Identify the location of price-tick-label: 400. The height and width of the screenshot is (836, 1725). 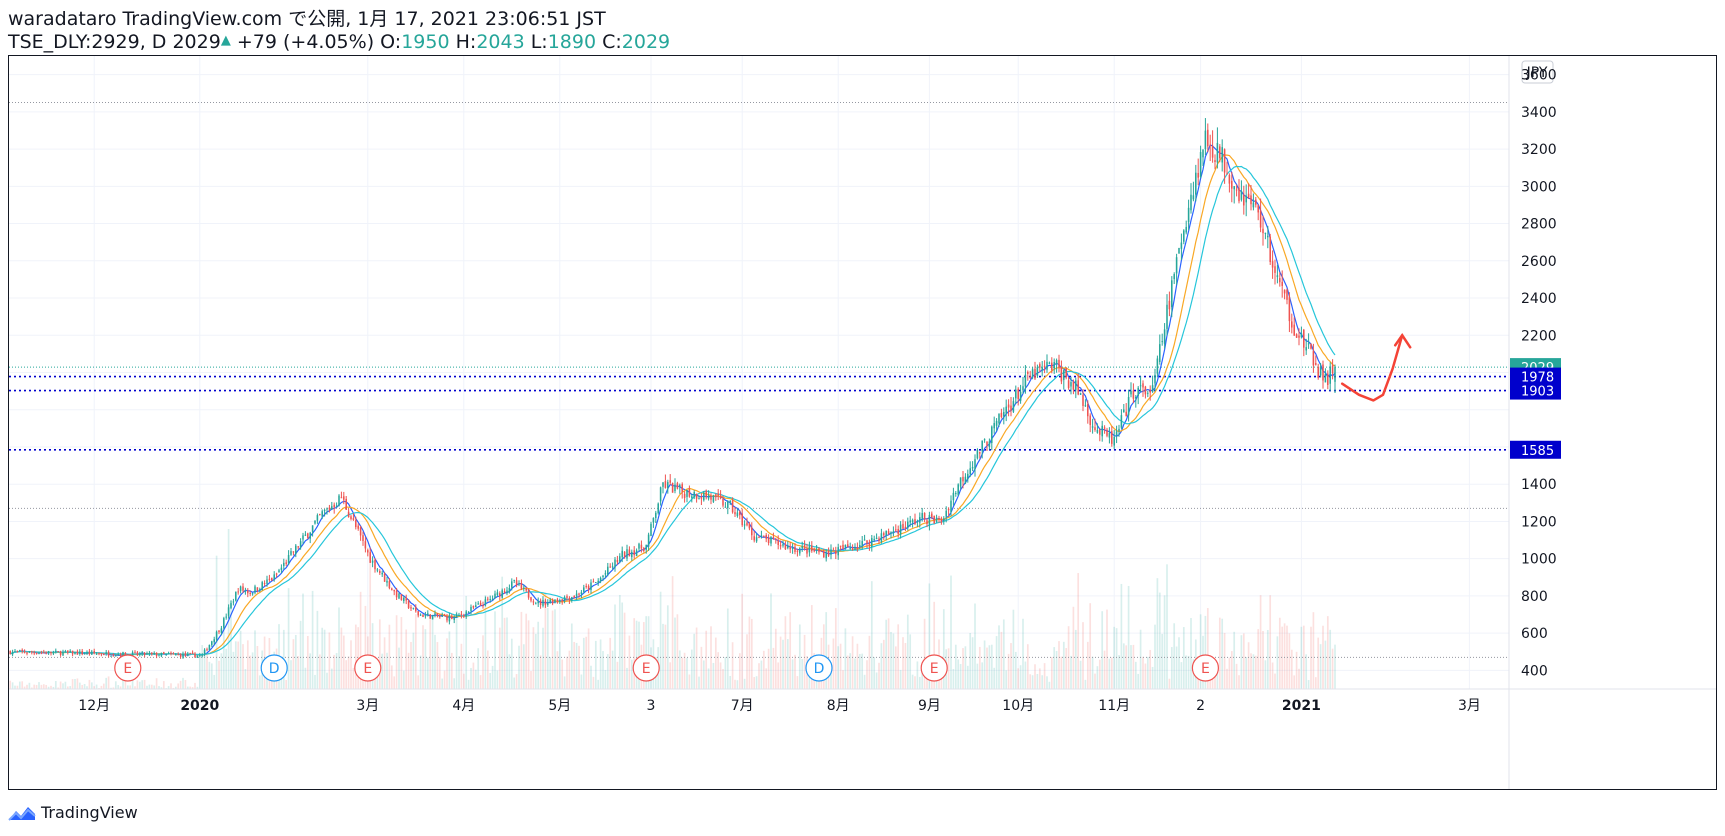
(1534, 671).